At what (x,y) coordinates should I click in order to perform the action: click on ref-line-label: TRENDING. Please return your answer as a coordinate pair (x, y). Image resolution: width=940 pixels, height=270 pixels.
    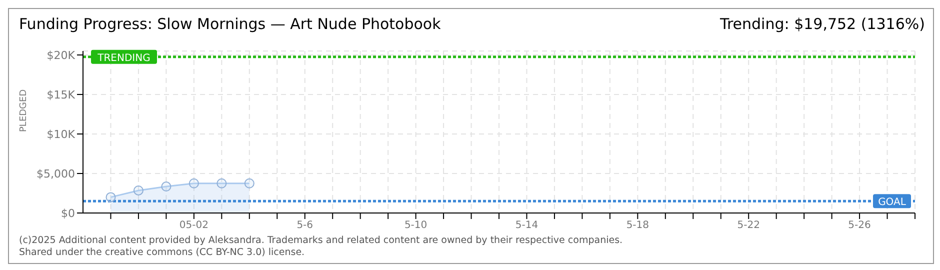
    Looking at the image, I should click on (123, 58).